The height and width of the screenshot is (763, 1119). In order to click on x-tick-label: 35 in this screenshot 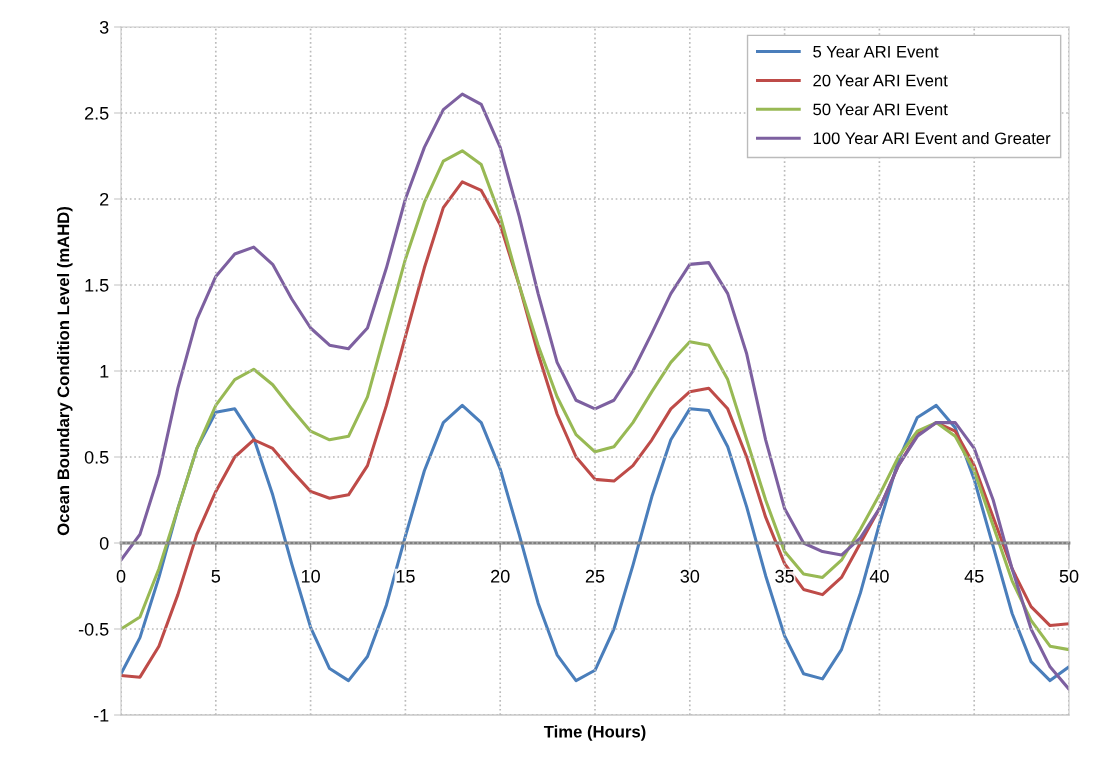, I will do `click(784, 576)`.